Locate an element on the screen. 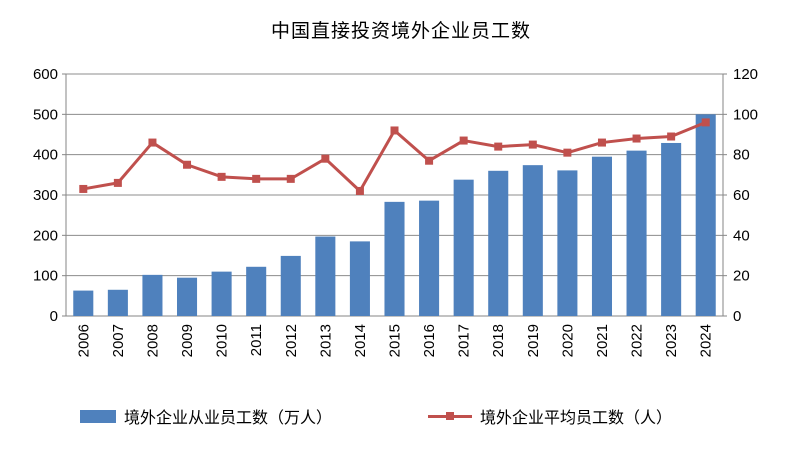  legend-line-label: 境外企业平均员工数（人） is located at coordinates (576, 417).